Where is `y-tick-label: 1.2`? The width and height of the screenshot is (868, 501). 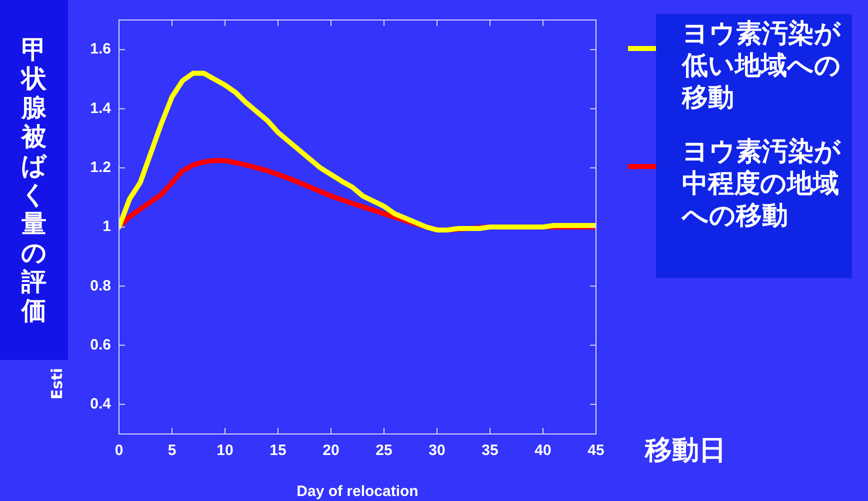
y-tick-label: 1.2 is located at coordinates (100, 167).